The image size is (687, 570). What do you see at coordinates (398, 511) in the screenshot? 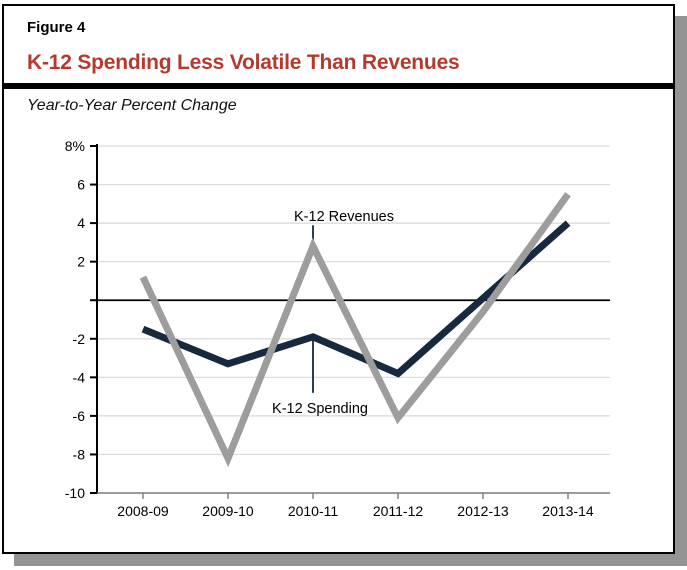
I see `x-category-label: 2011-12` at bounding box center [398, 511].